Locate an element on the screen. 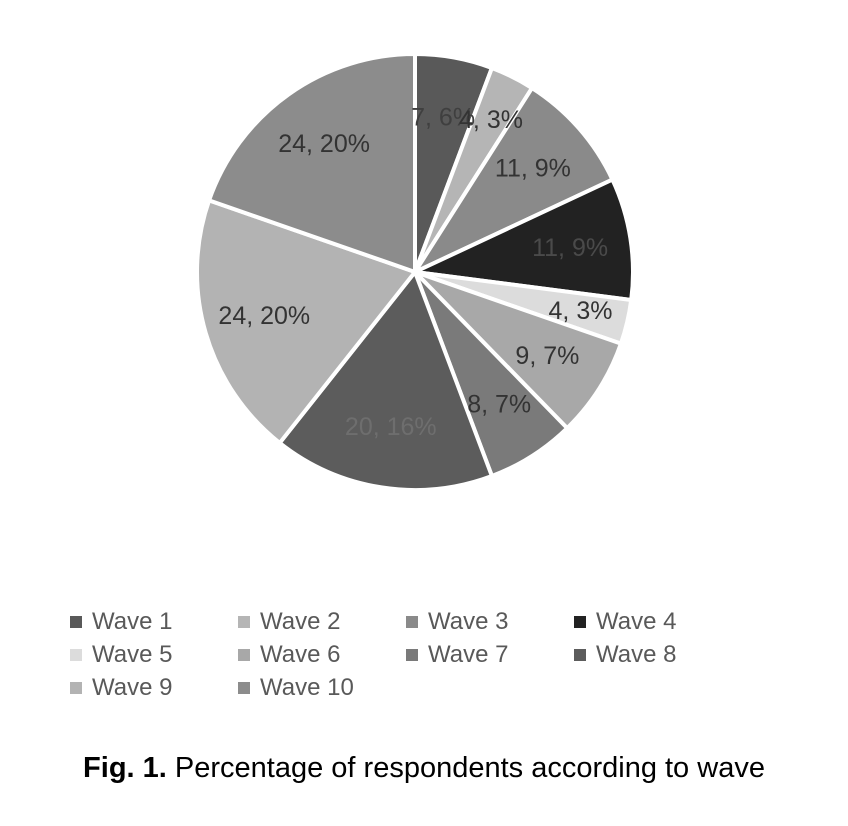  legend-item-wave-1: Wave 1 is located at coordinates (154, 621).